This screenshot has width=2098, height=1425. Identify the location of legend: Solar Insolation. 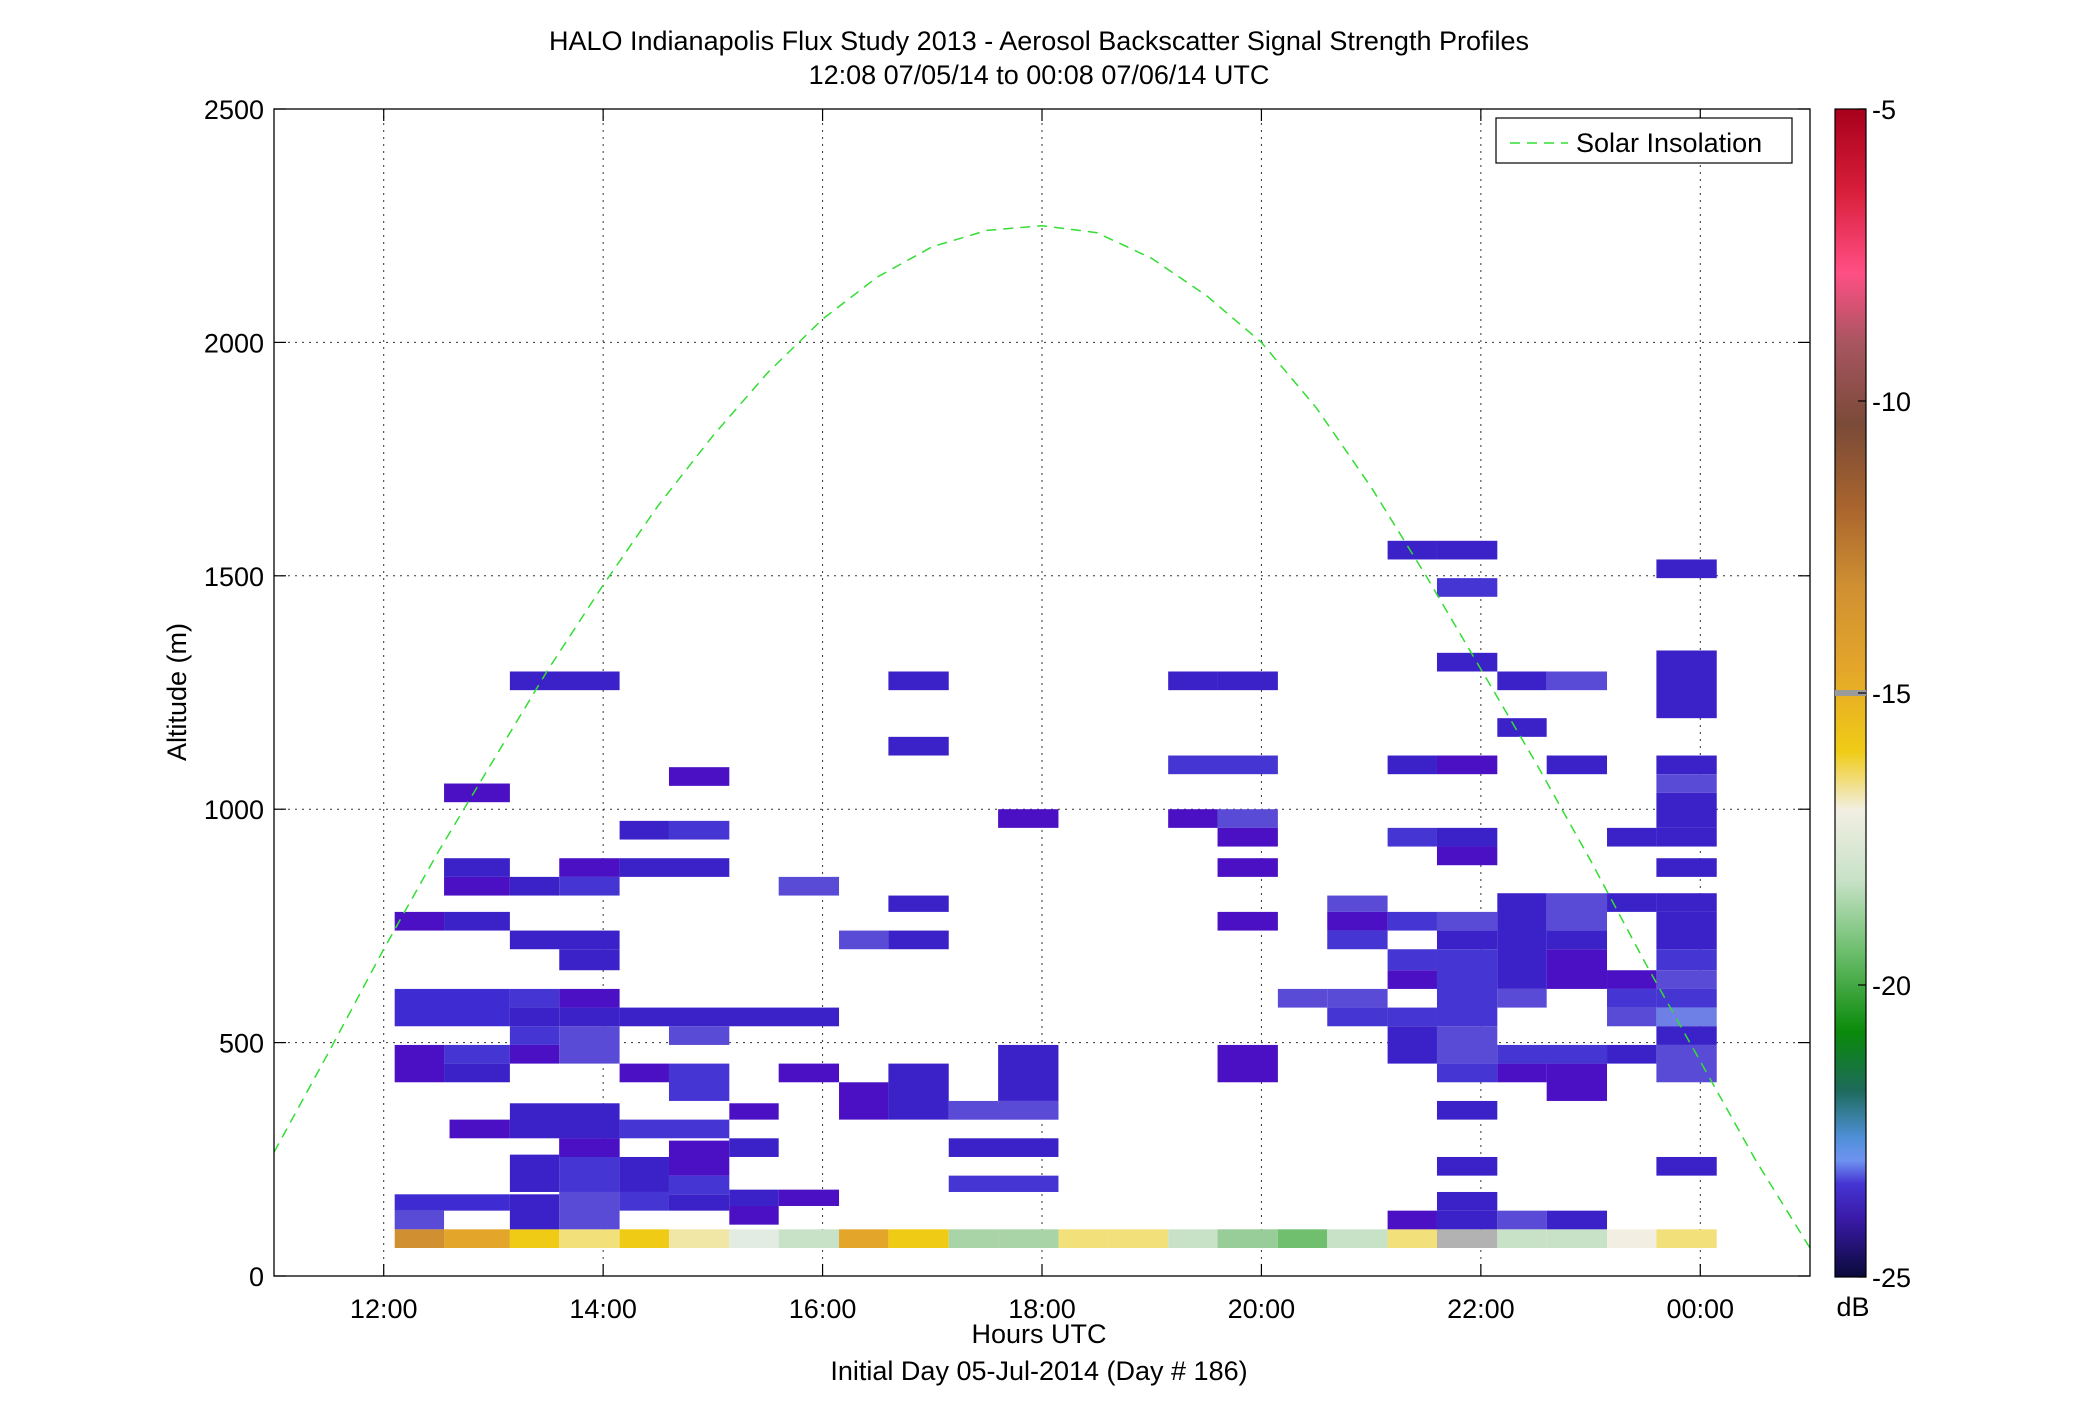
(1644, 140).